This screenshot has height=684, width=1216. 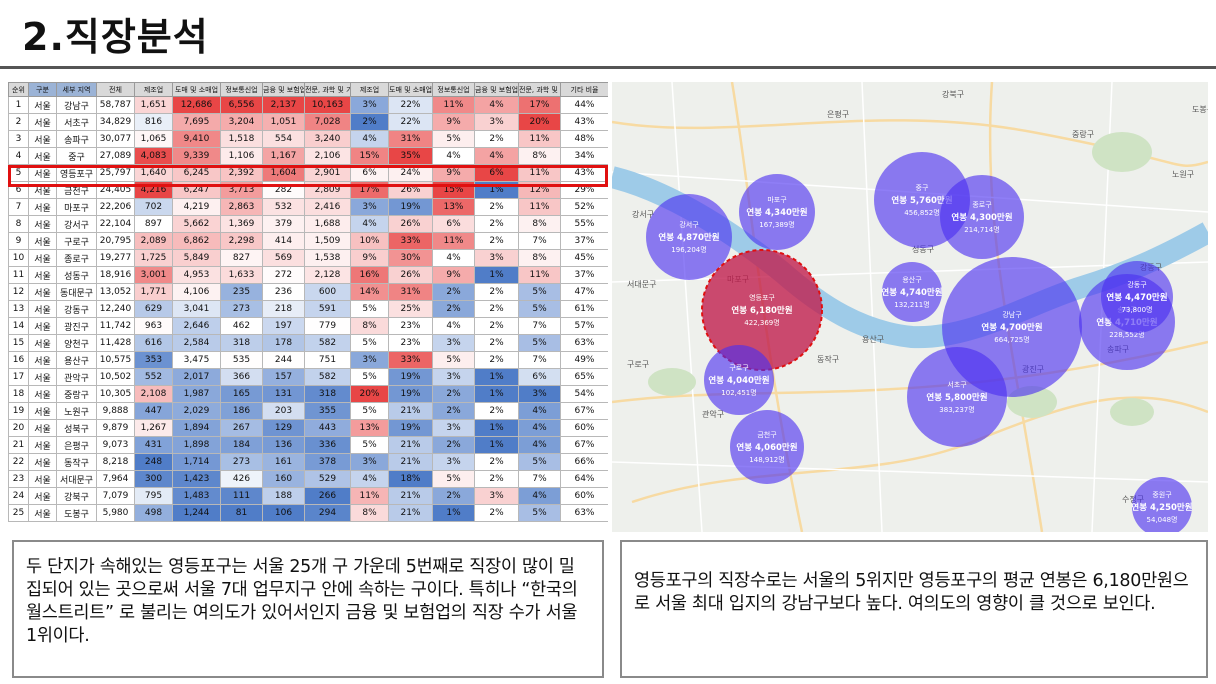 What do you see at coordinates (641, 284) in the screenshot?
I see `map-place-label: 서대문구` at bounding box center [641, 284].